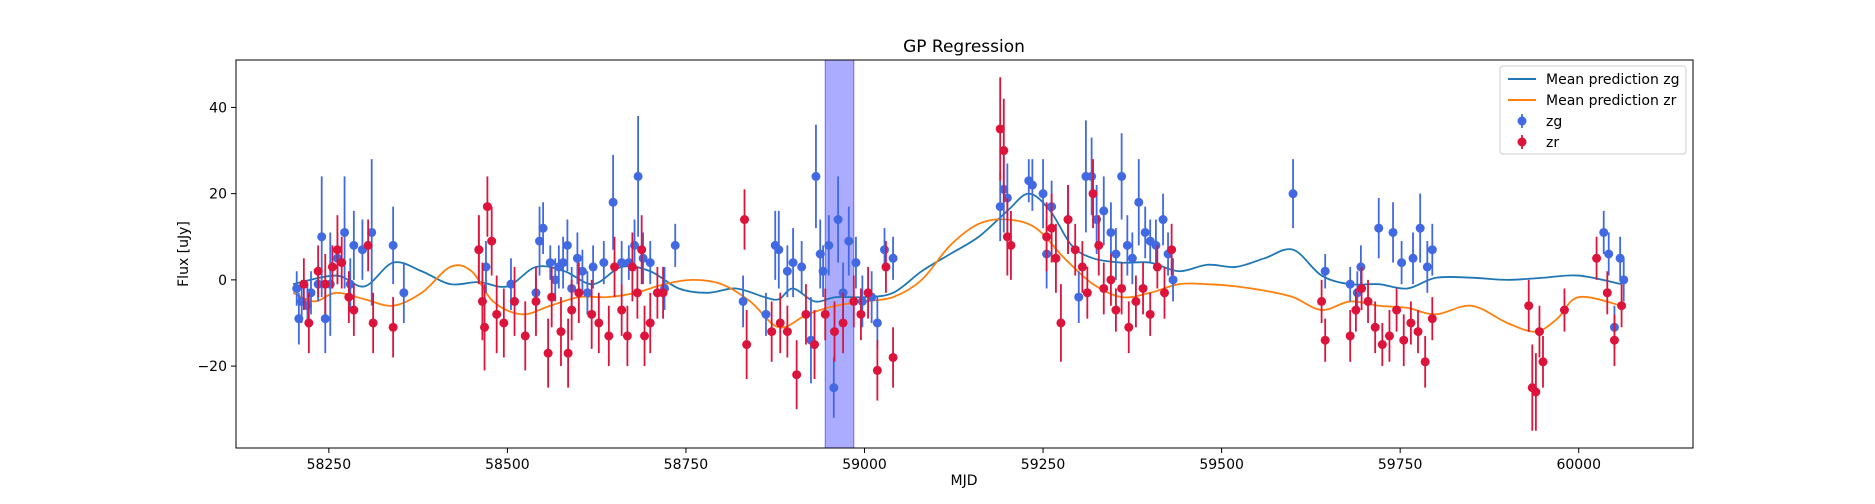 This screenshot has width=1875, height=504. I want to click on y-tick-label: 40, so click(218, 108).